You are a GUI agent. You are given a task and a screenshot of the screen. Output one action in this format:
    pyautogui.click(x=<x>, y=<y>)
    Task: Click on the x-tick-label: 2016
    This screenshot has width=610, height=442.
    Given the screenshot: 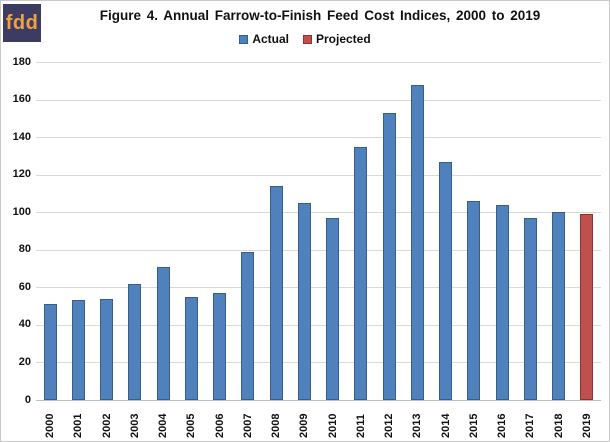 What is the action you would take?
    pyautogui.click(x=502, y=425)
    